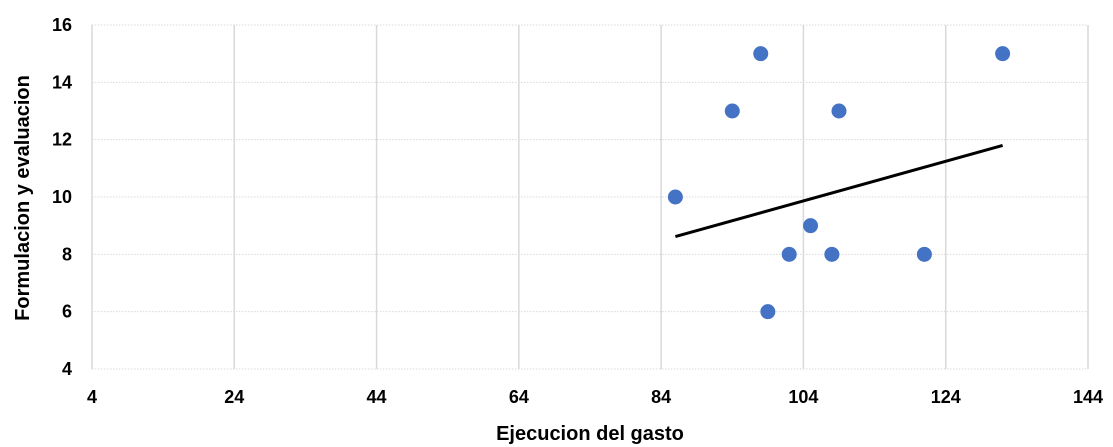 The width and height of the screenshot is (1113, 447). I want to click on y-tick-label: 8, so click(67, 254).